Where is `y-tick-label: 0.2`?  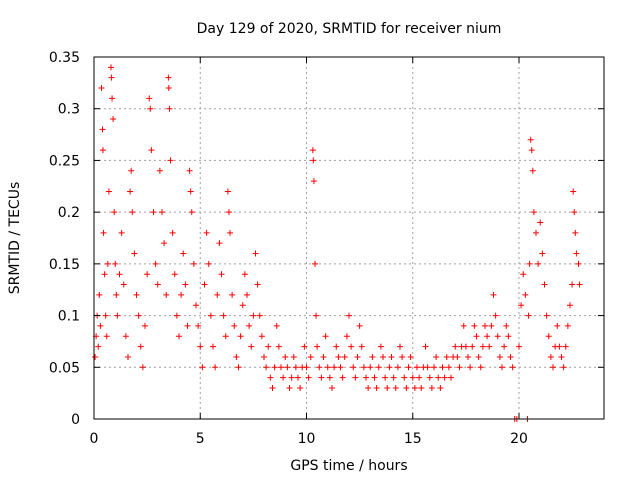 y-tick-label: 0.2 is located at coordinates (69, 213).